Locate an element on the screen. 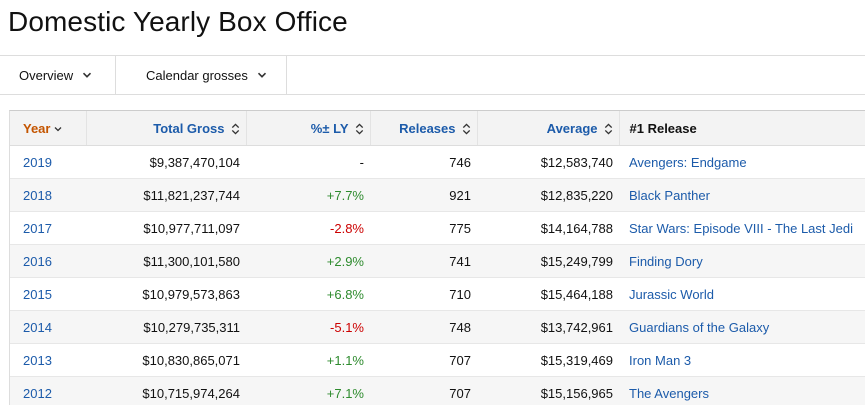 This screenshot has height=405, width=865. average-cell: $15,249,799 is located at coordinates (548, 261).